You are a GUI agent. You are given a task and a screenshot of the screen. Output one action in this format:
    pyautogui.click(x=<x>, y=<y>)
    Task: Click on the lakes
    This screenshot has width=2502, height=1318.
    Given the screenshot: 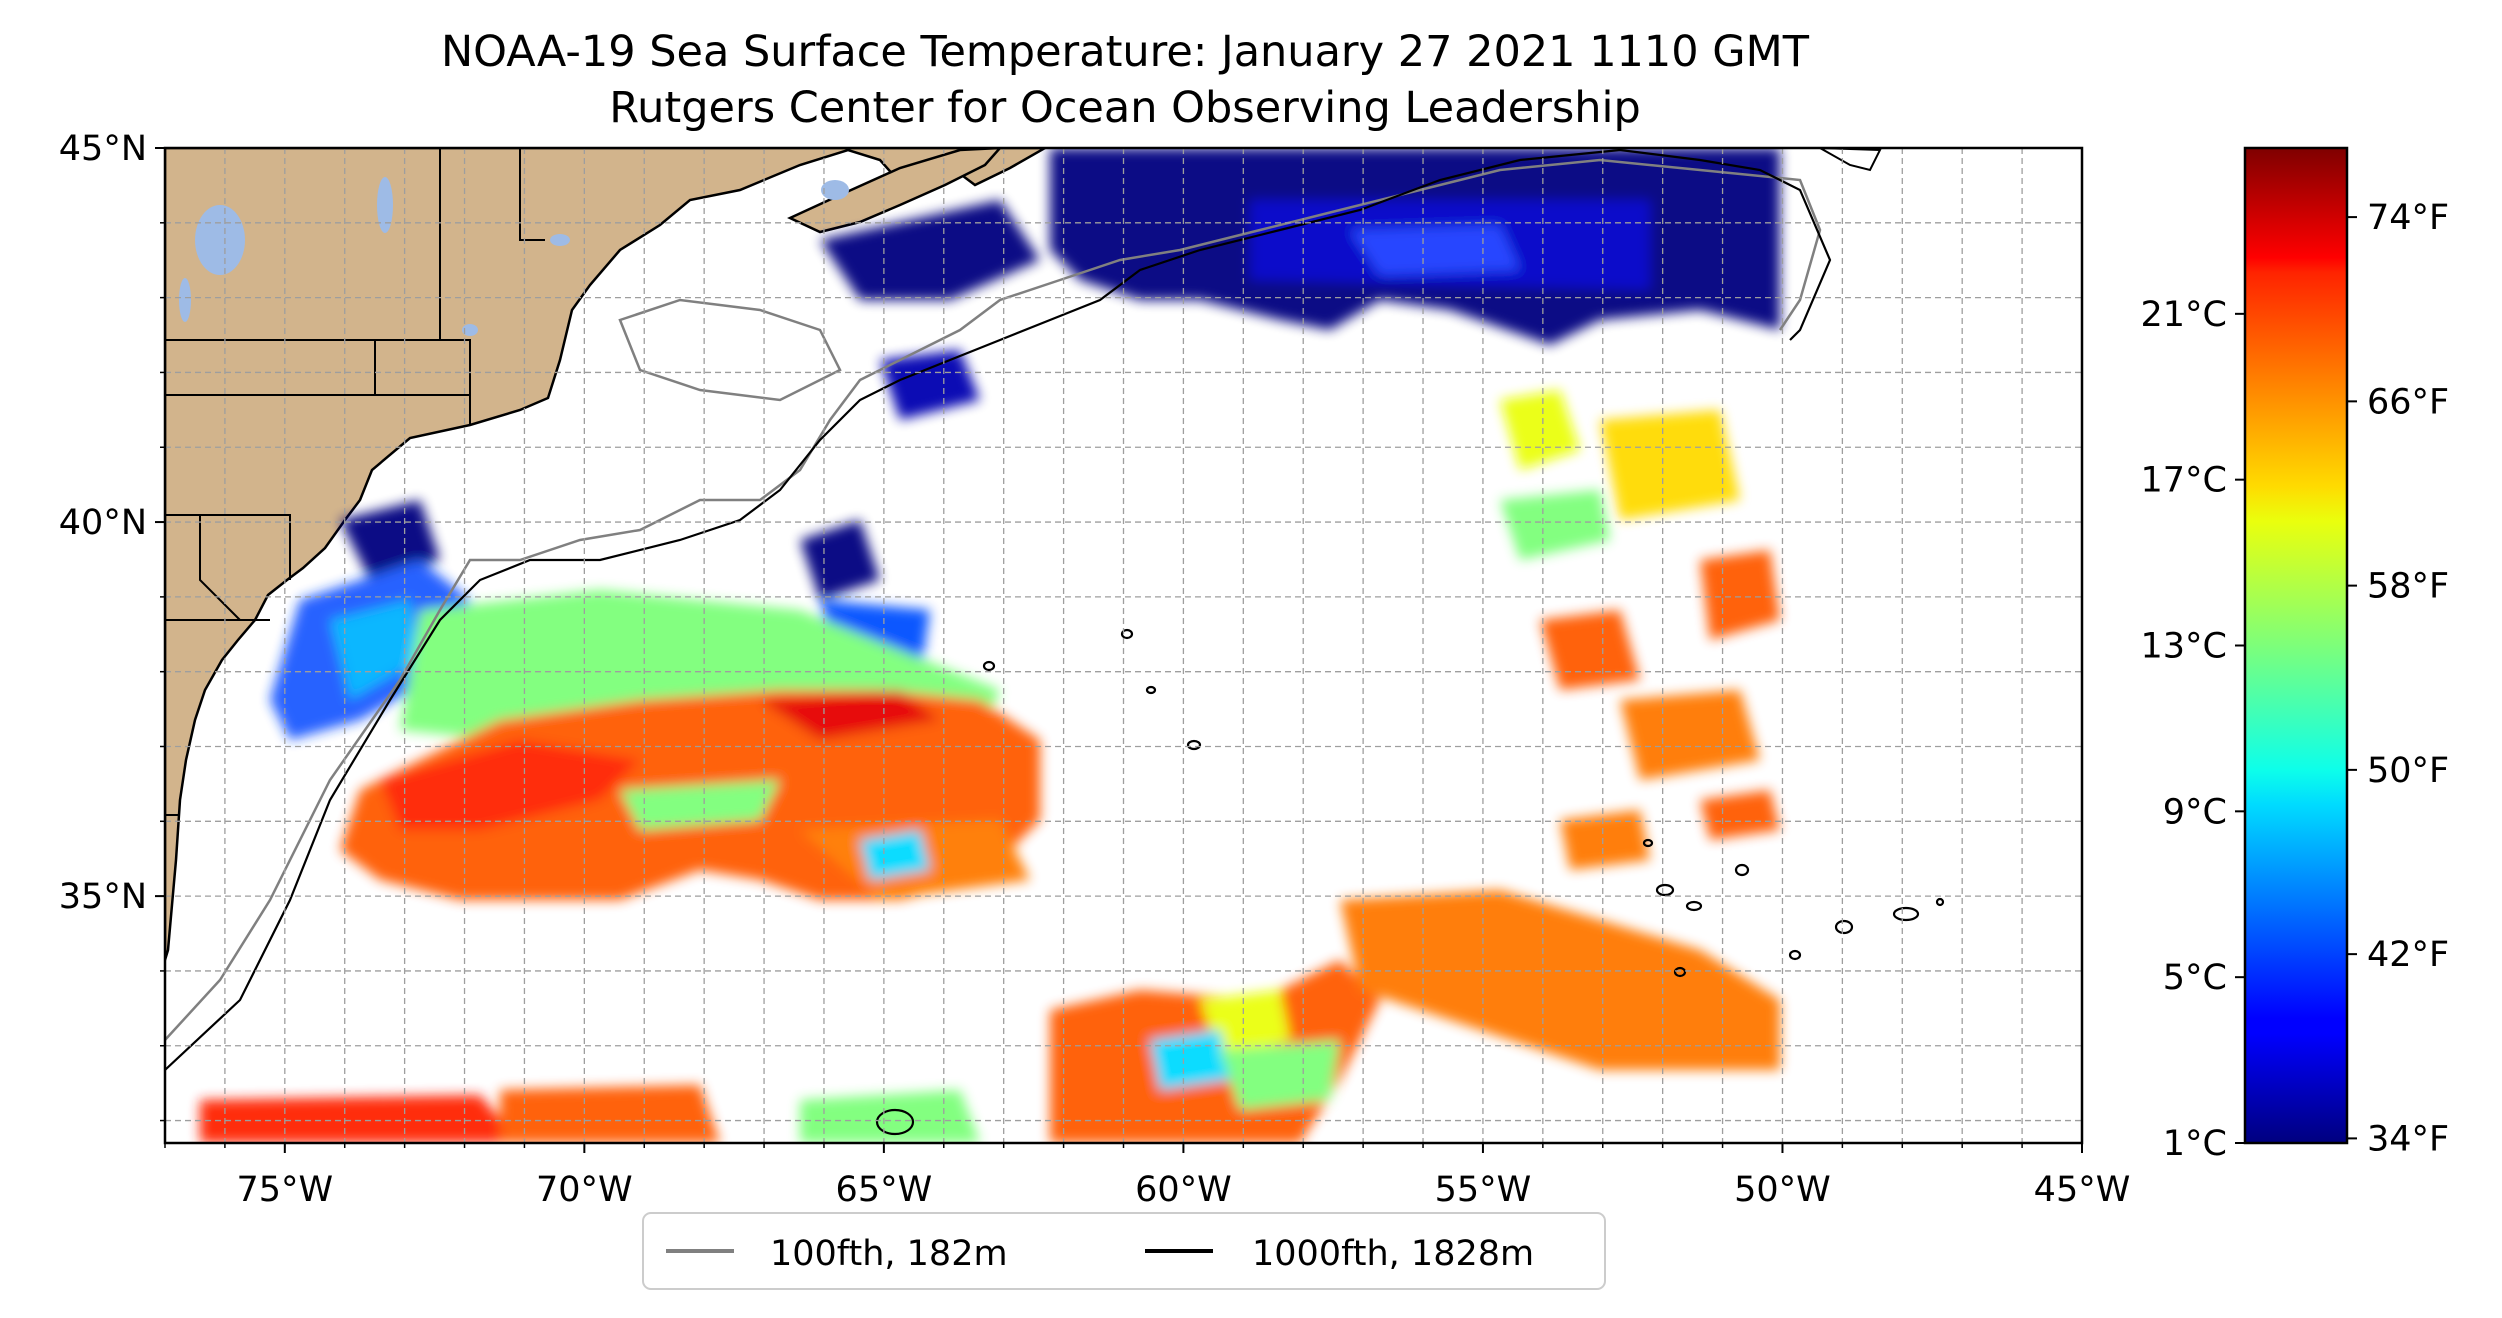 What is the action you would take?
    pyautogui.click(x=514, y=256)
    